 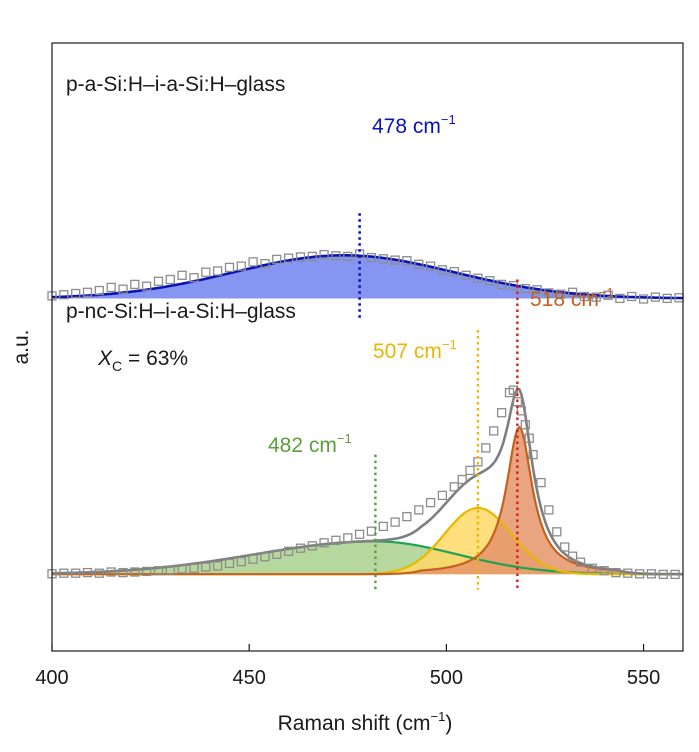 What do you see at coordinates (407, 351) in the screenshot?
I see `peak-label-507-text: 507 cm` at bounding box center [407, 351].